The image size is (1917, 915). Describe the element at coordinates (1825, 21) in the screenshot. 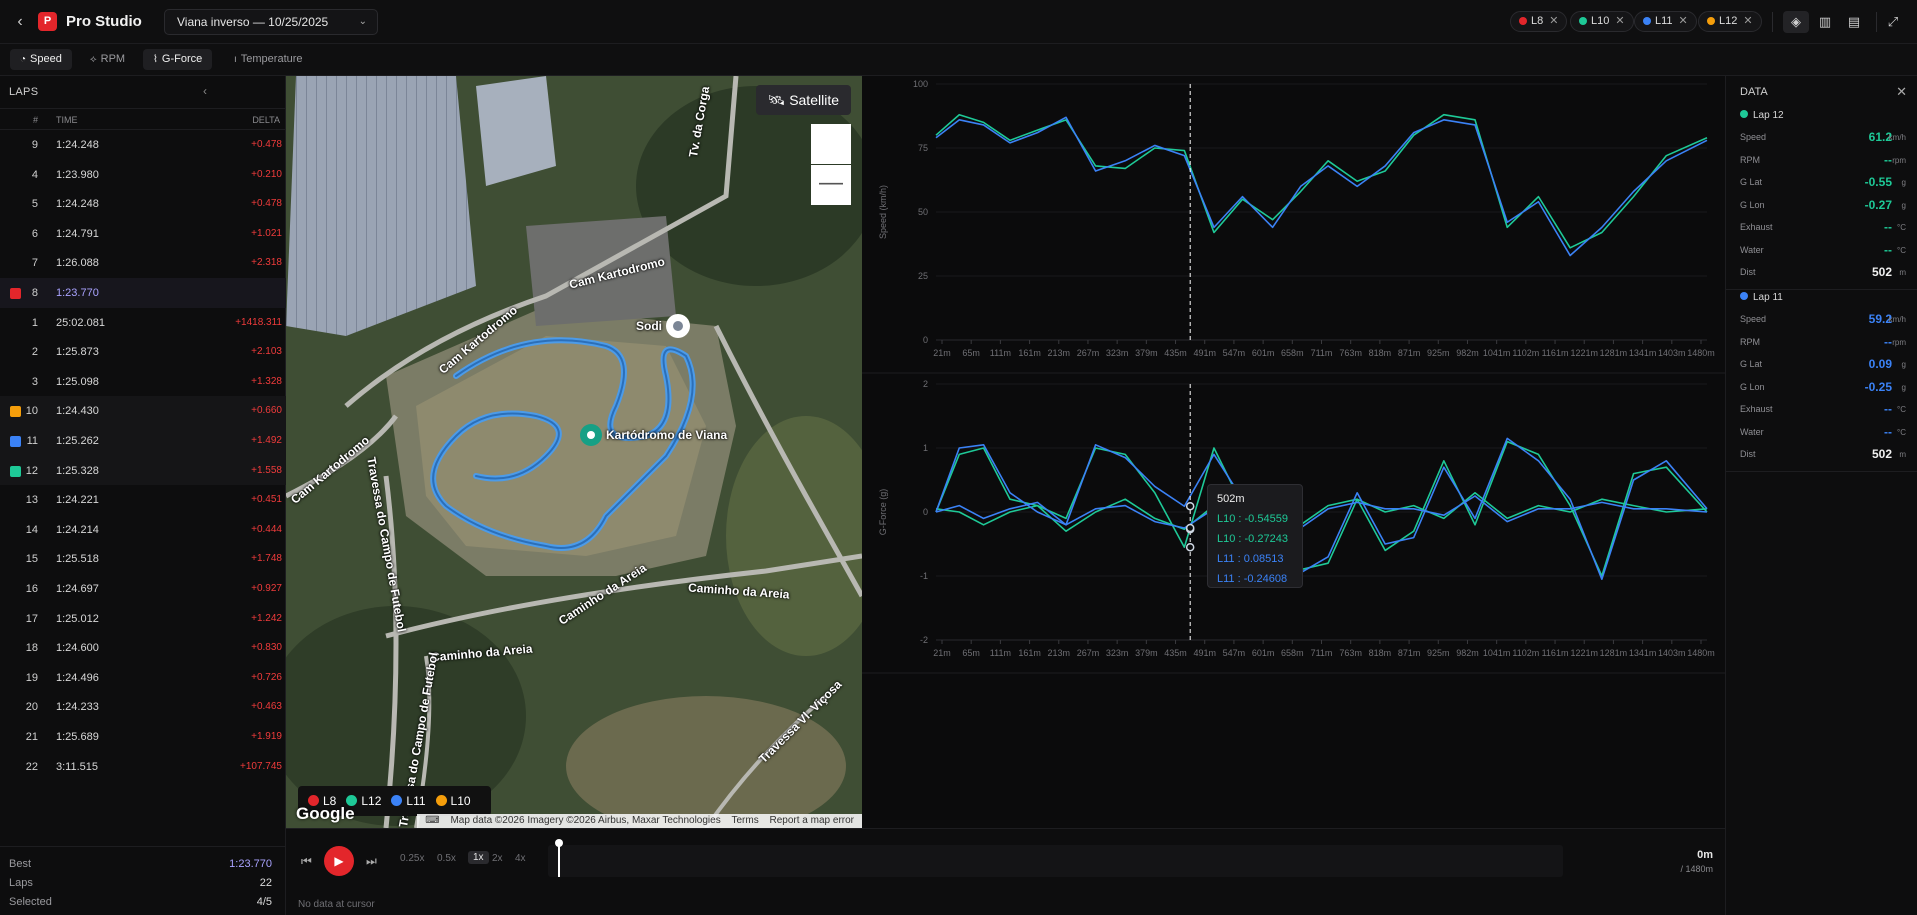

I see `map-icon: ▥` at that location.